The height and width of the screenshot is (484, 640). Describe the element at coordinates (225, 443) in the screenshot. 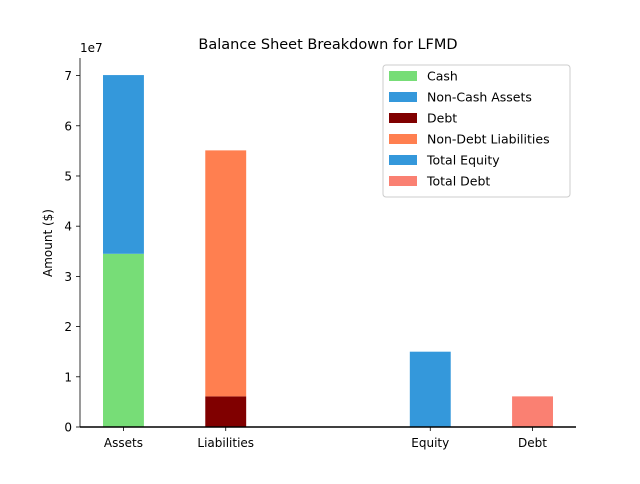

I see `x-tick-label-liabilities: Liabilities` at that location.